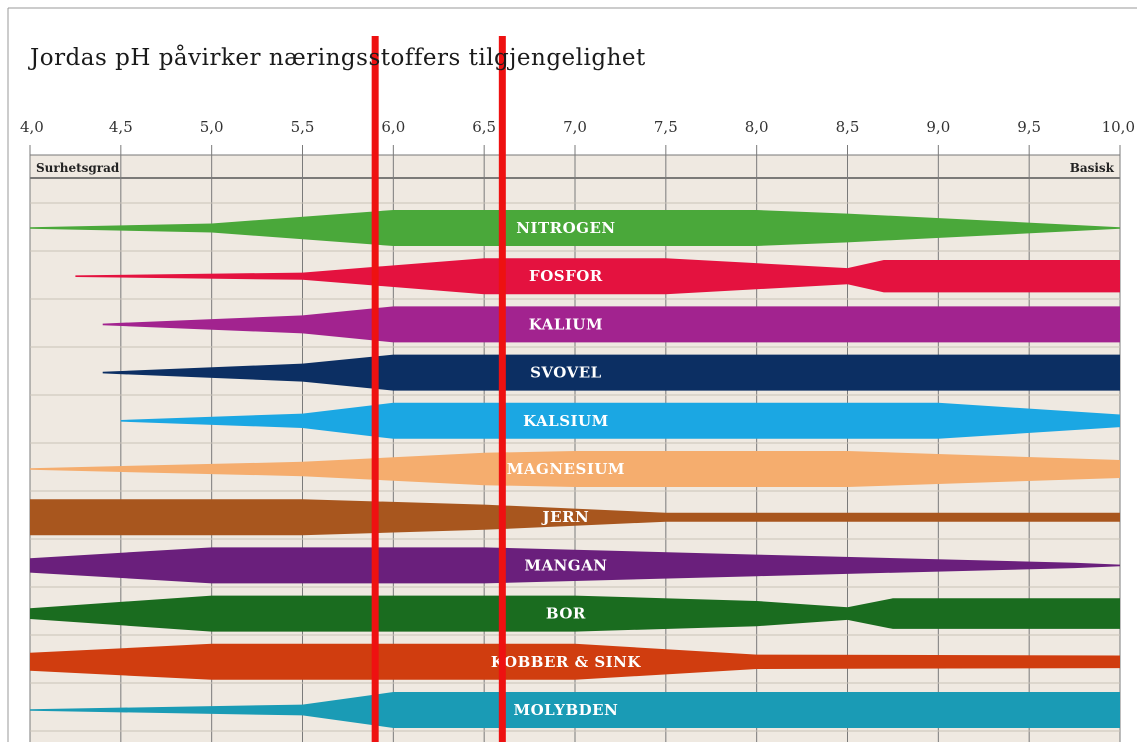  What do you see at coordinates (575, 127) in the screenshot?
I see `x-tick-label: 7,0` at bounding box center [575, 127].